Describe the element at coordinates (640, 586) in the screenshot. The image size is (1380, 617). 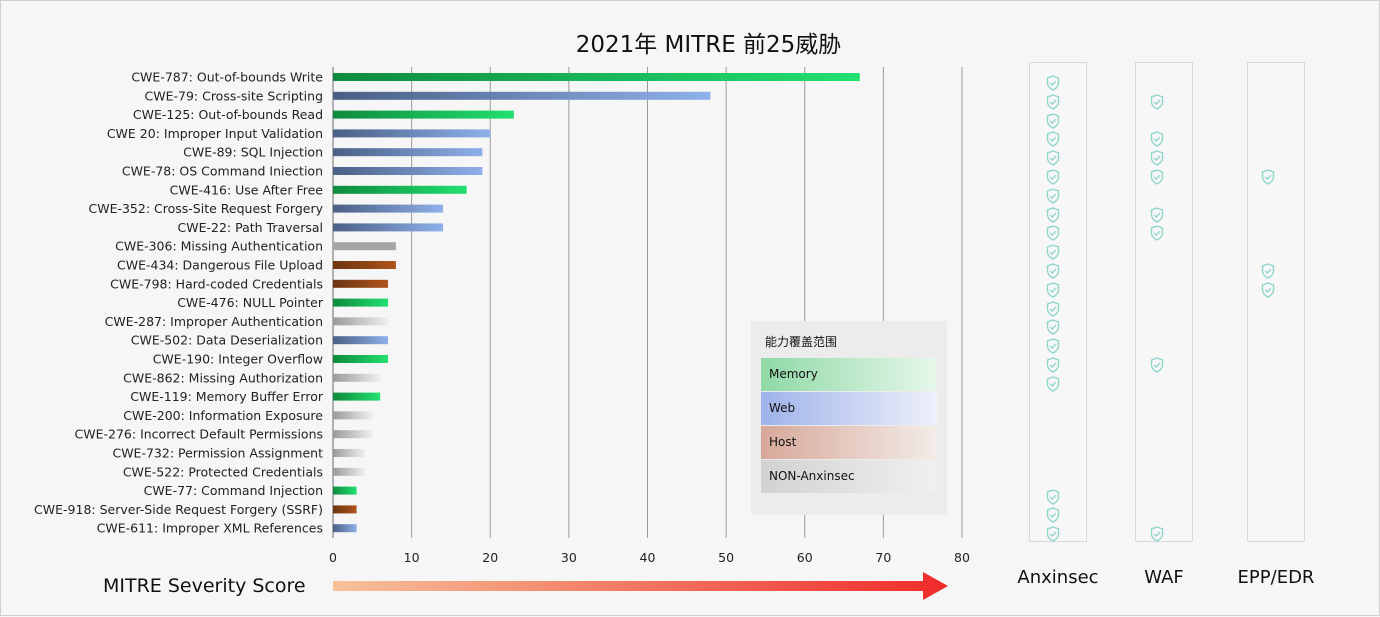
I see `severity-arrow` at that location.